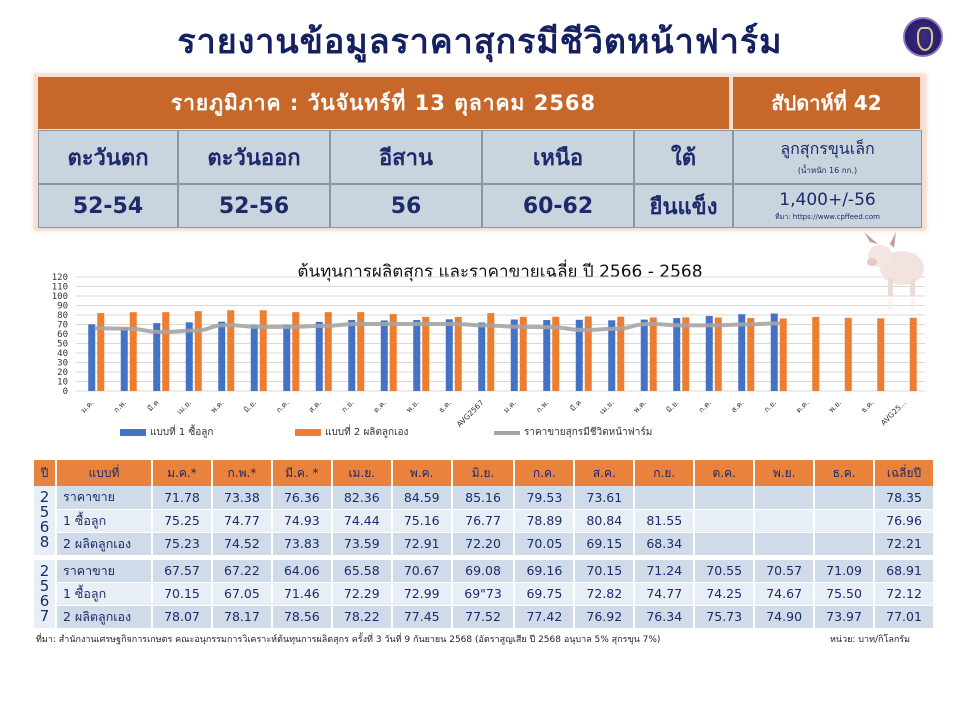  Describe the element at coordinates (133, 432) in the screenshot. I see `legend-swatch-blue` at that location.